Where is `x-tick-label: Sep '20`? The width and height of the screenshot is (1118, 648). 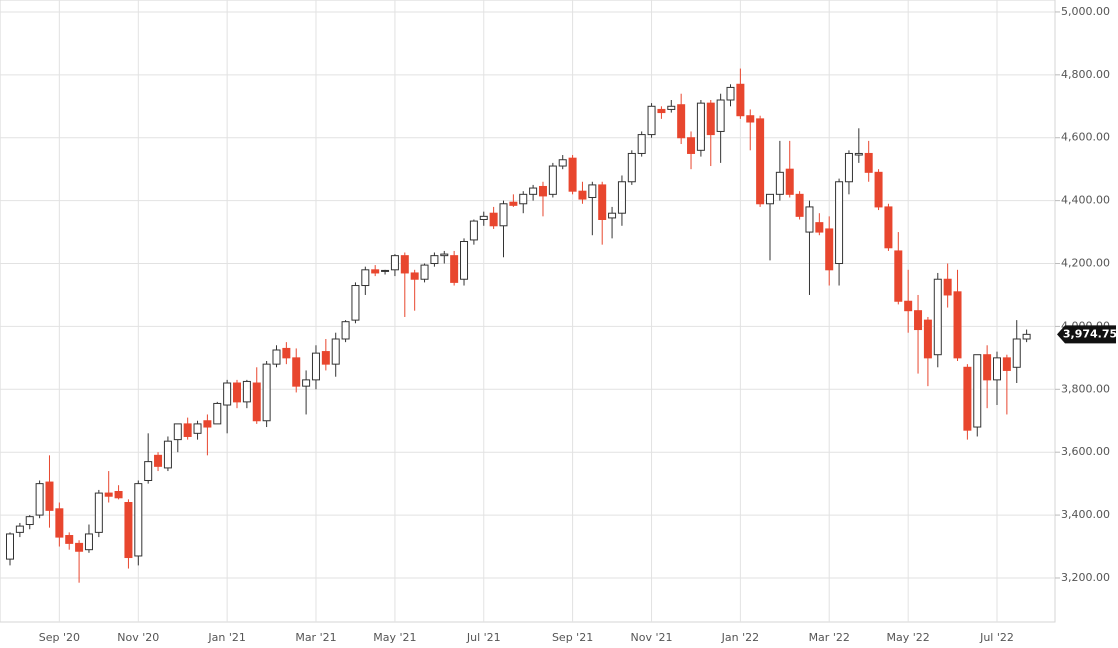 x-tick-label: Sep '20 is located at coordinates (59, 637).